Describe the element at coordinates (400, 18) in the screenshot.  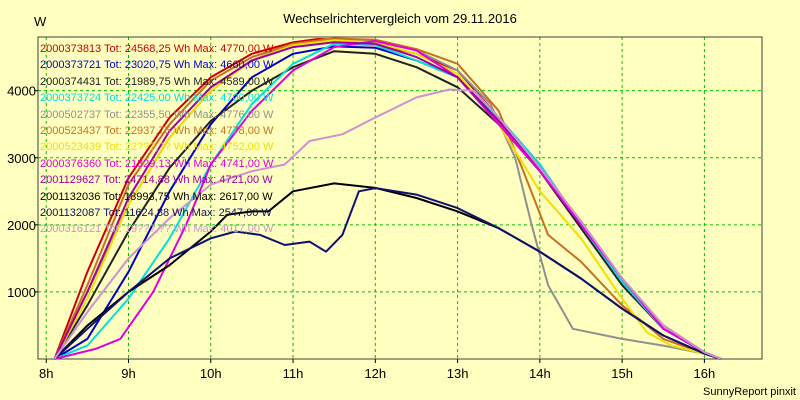
I see `chart-title: Wechselrichtervergleich vom 29.11.2016` at that location.